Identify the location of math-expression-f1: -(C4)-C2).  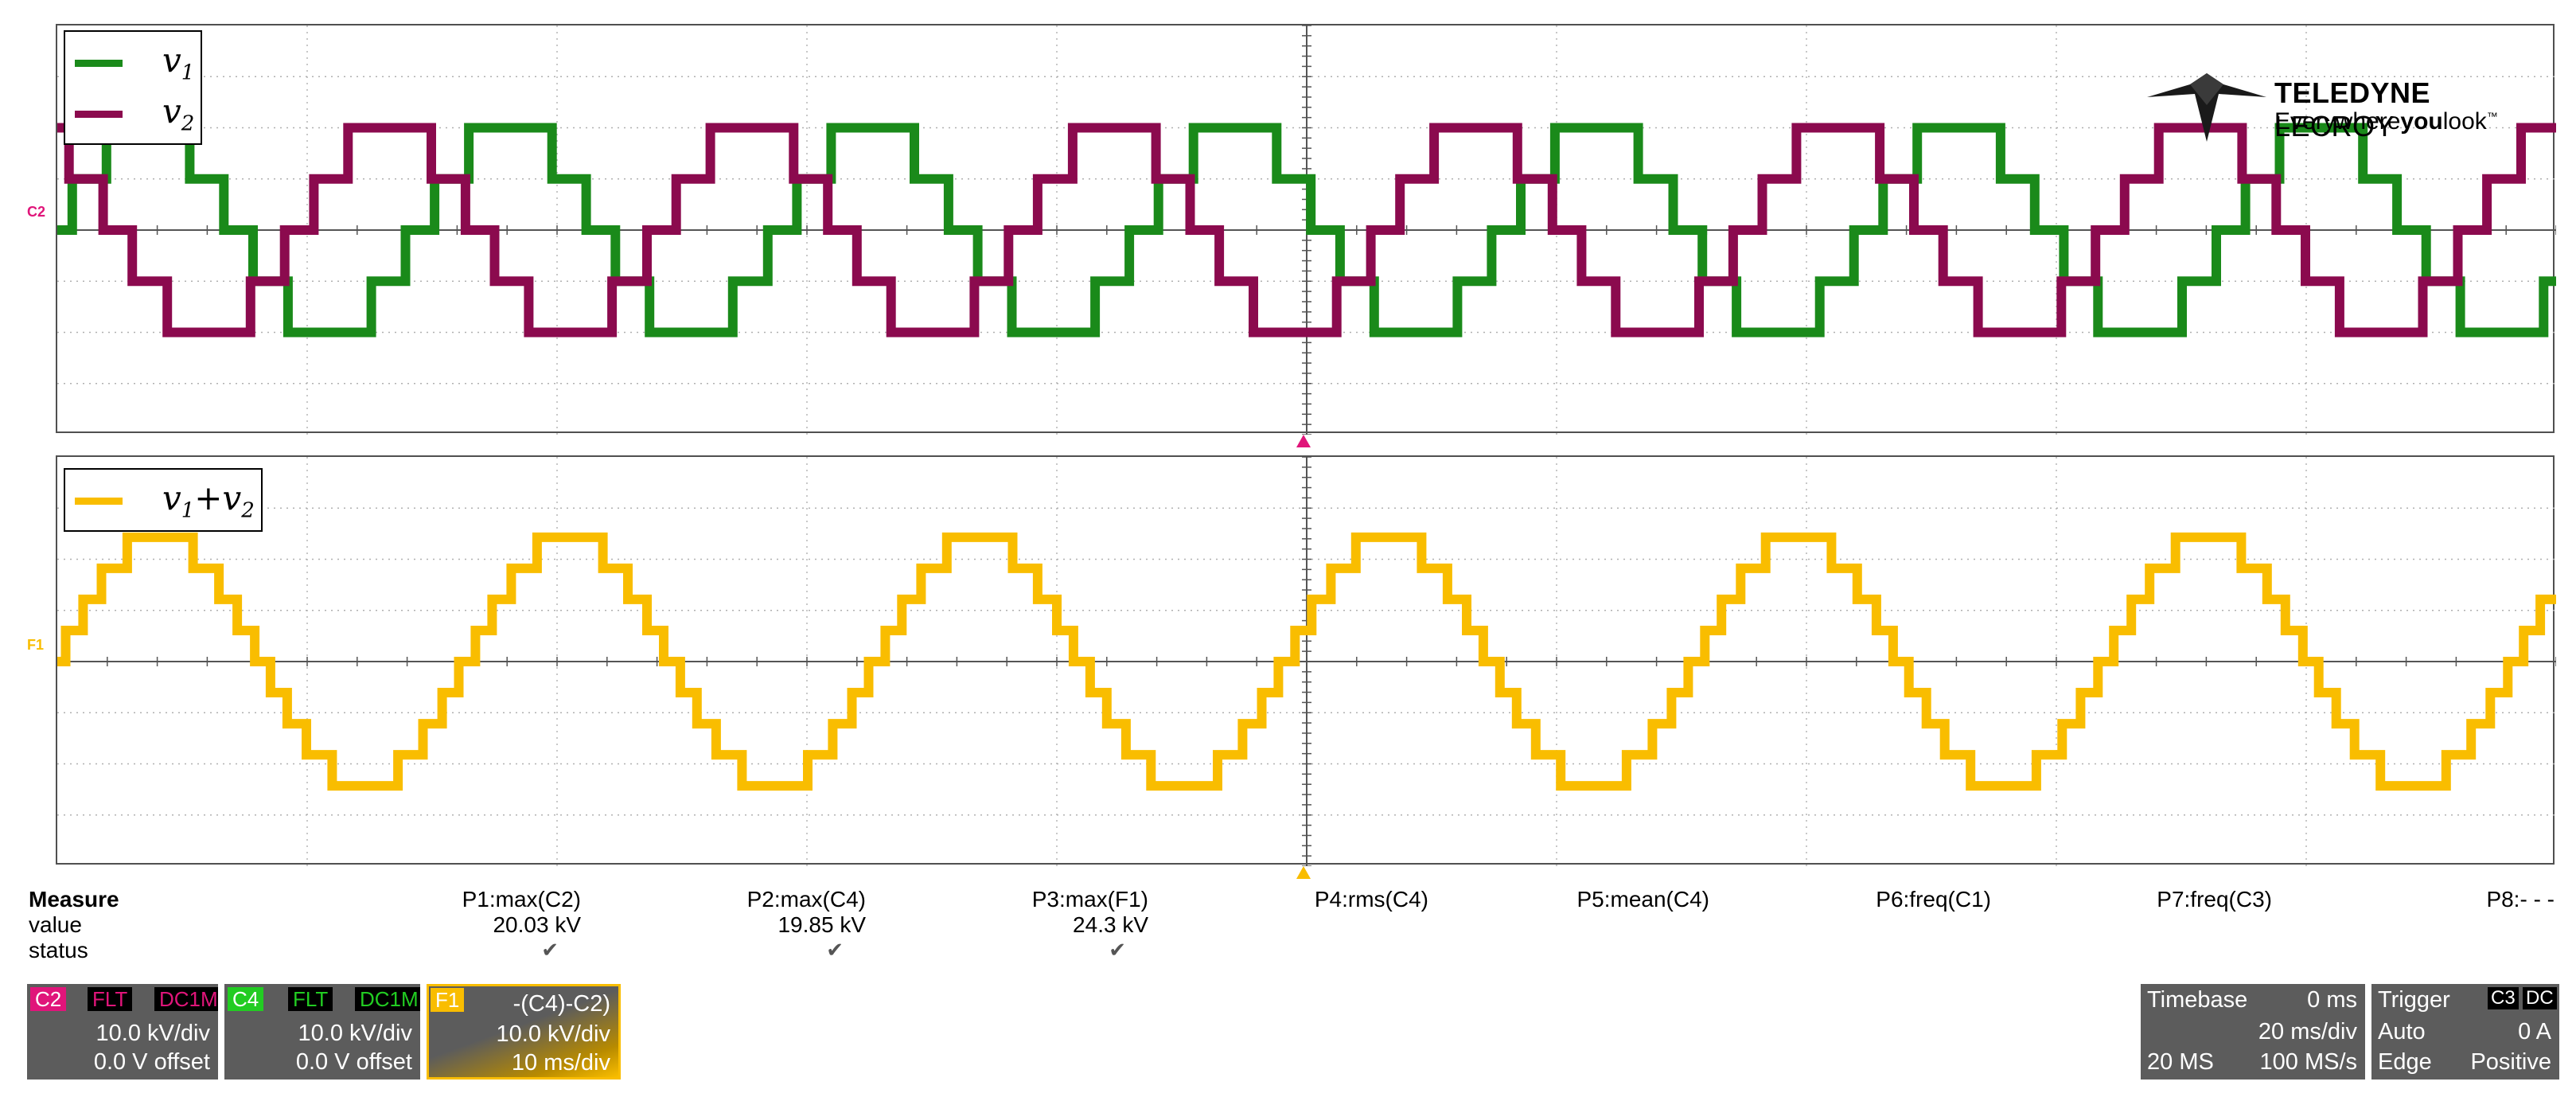
(561, 1004).